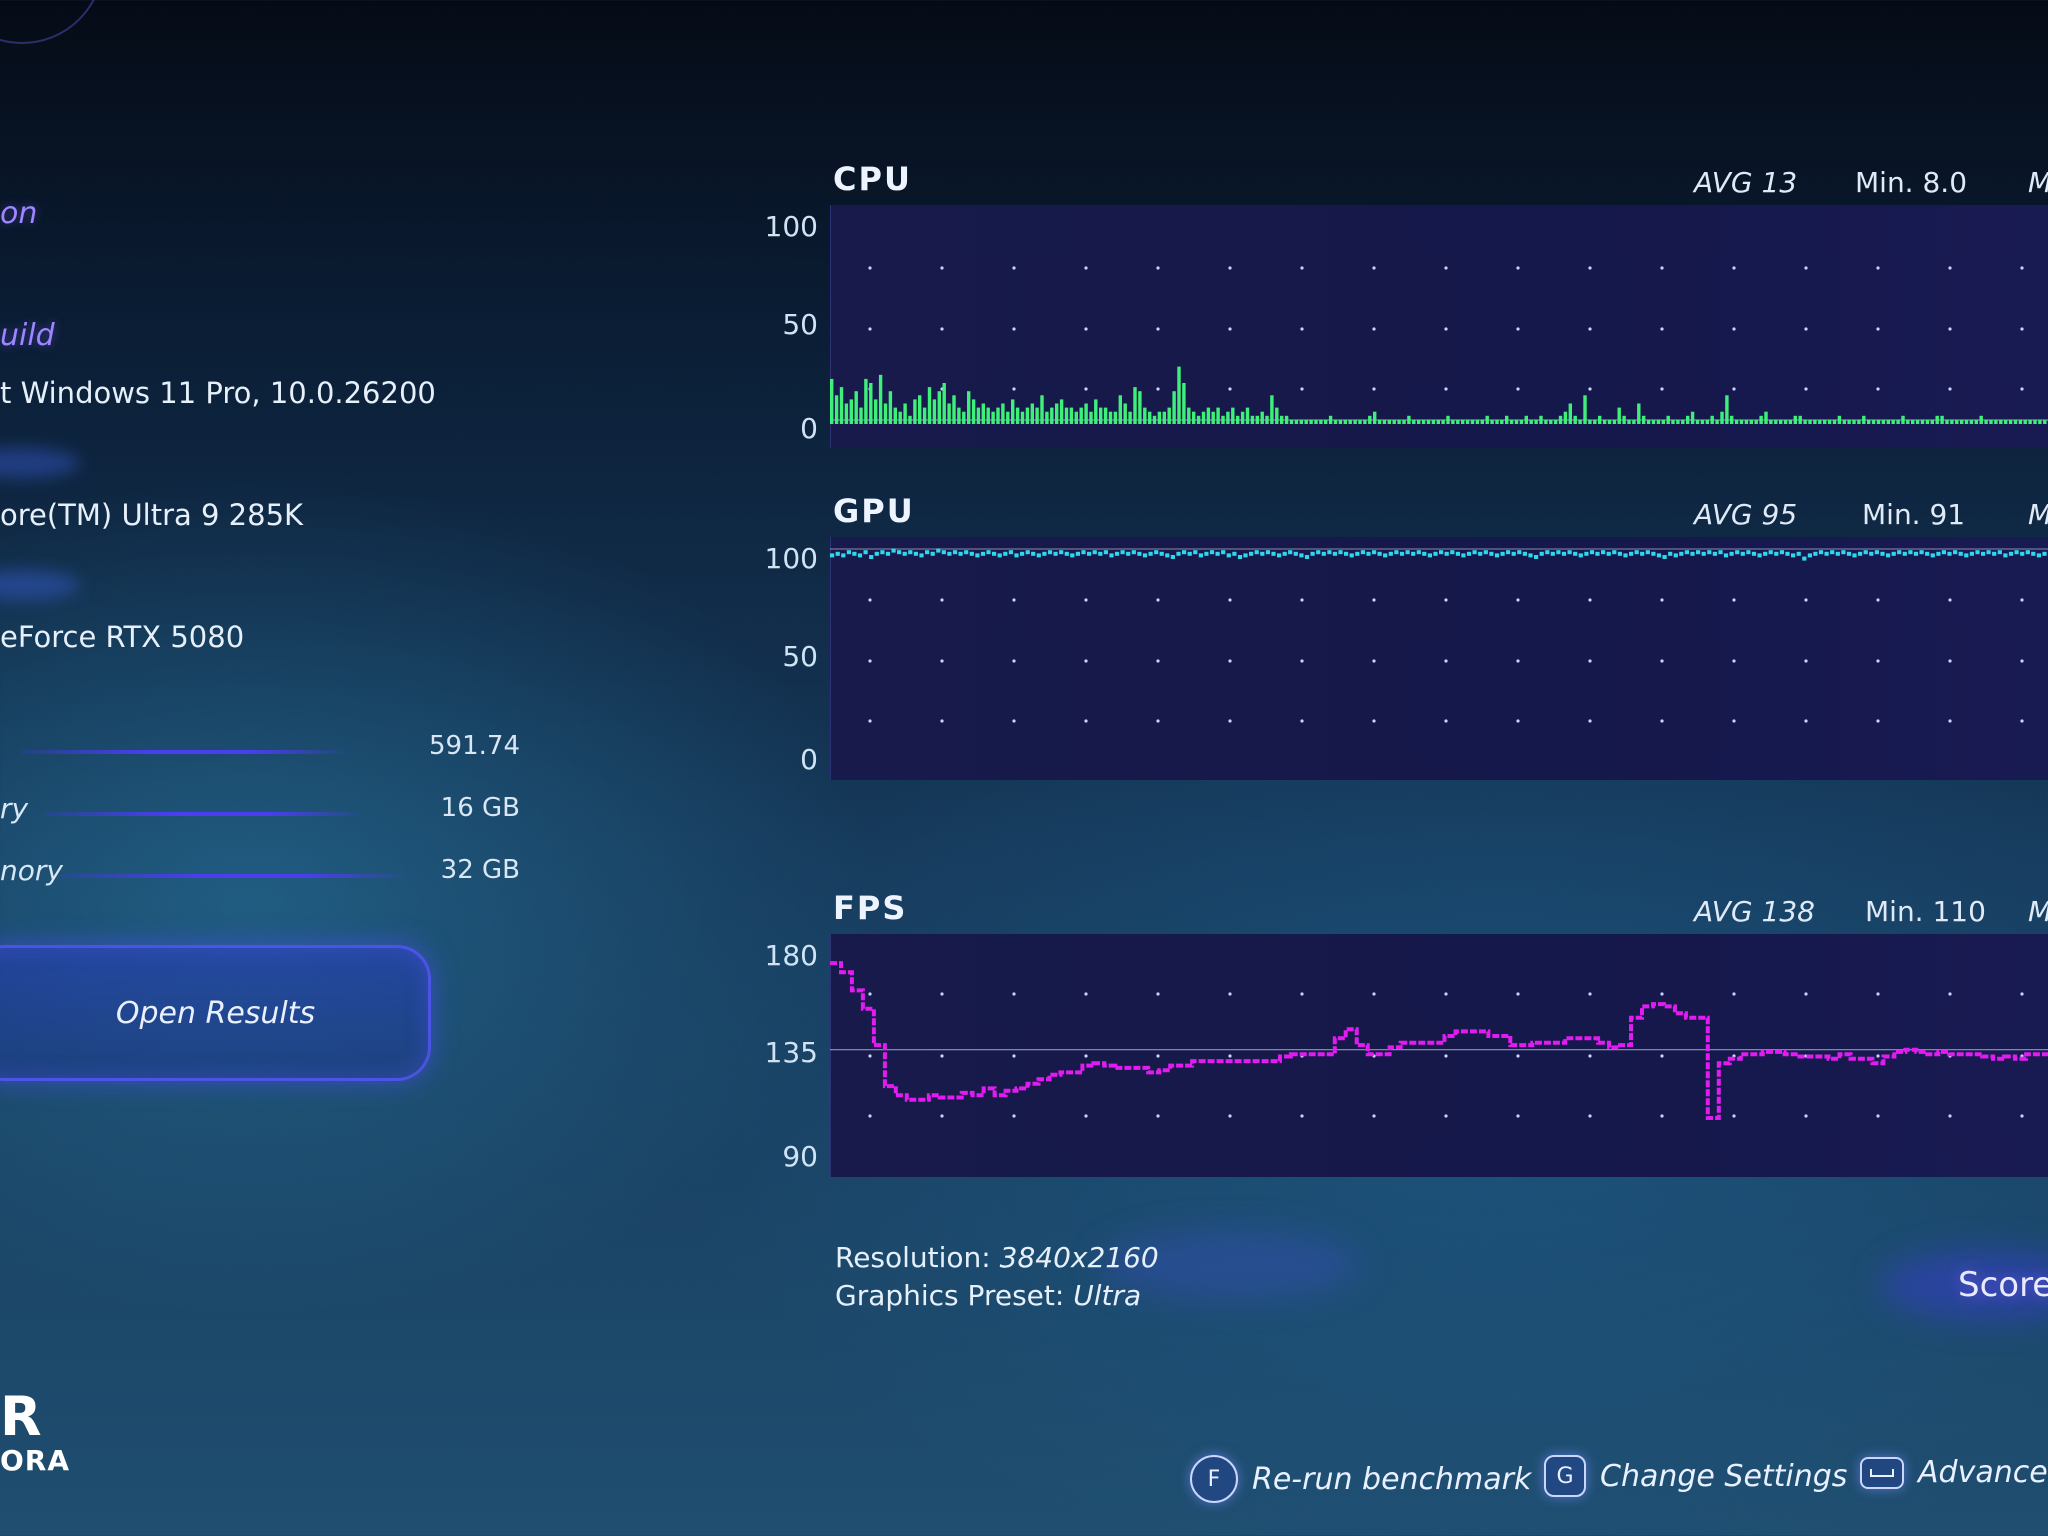 This screenshot has width=2048, height=1536. Describe the element at coordinates (1360, 1479) in the screenshot. I see `rerun-benchmark-button: F Re-run benchmark` at that location.